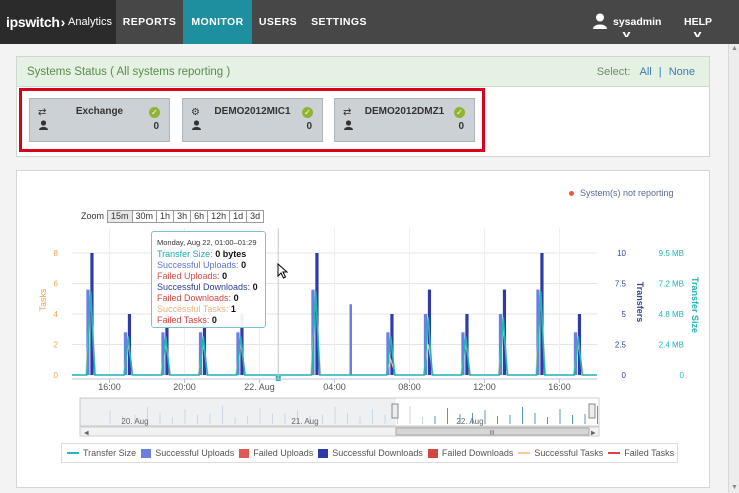 The height and width of the screenshot is (493, 739). I want to click on tooltip-transfer-size: Transfer Size: 0 bytes, so click(202, 254).